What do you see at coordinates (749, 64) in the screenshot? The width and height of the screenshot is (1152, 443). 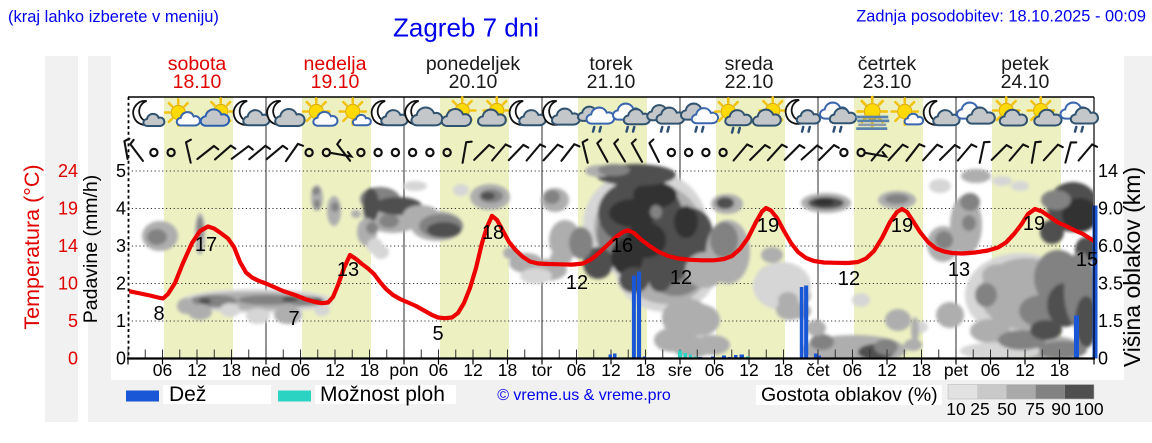 I see `svg-text: sreda` at bounding box center [749, 64].